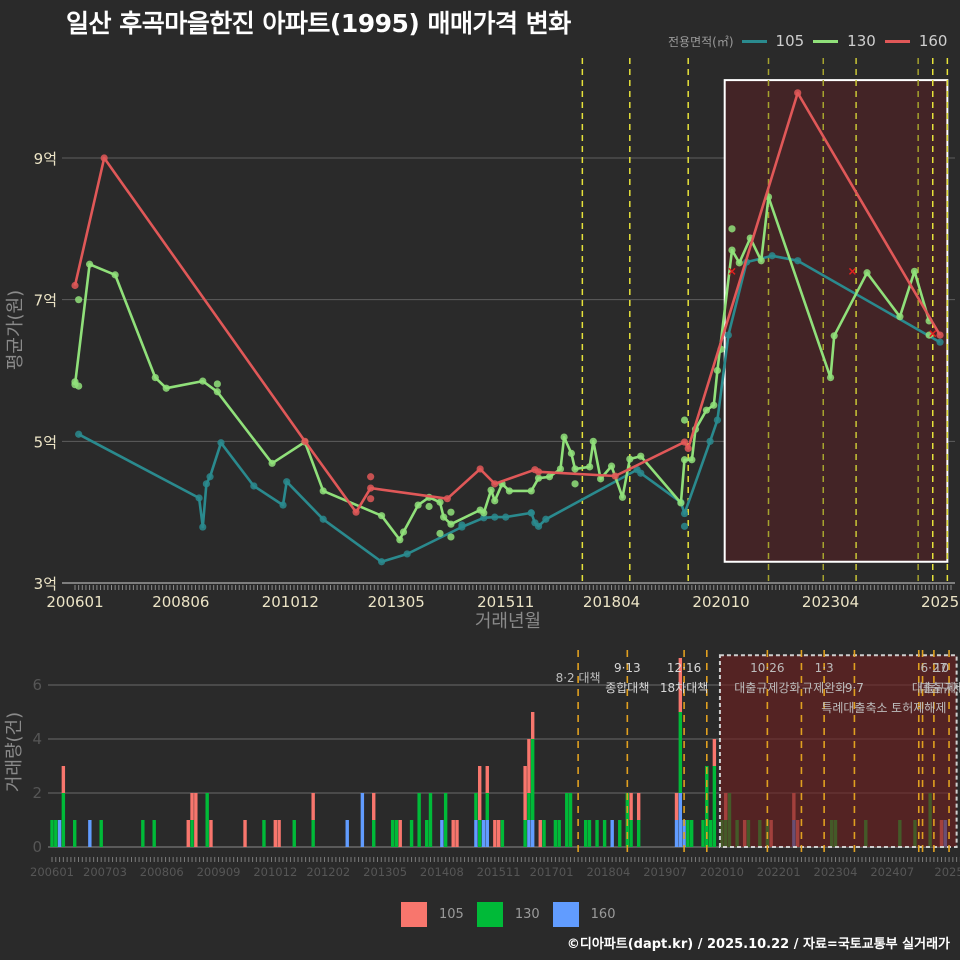 The width and height of the screenshot is (960, 960). Describe the element at coordinates (290, 602) in the screenshot. I see `x-tick-label: 201012` at that location.